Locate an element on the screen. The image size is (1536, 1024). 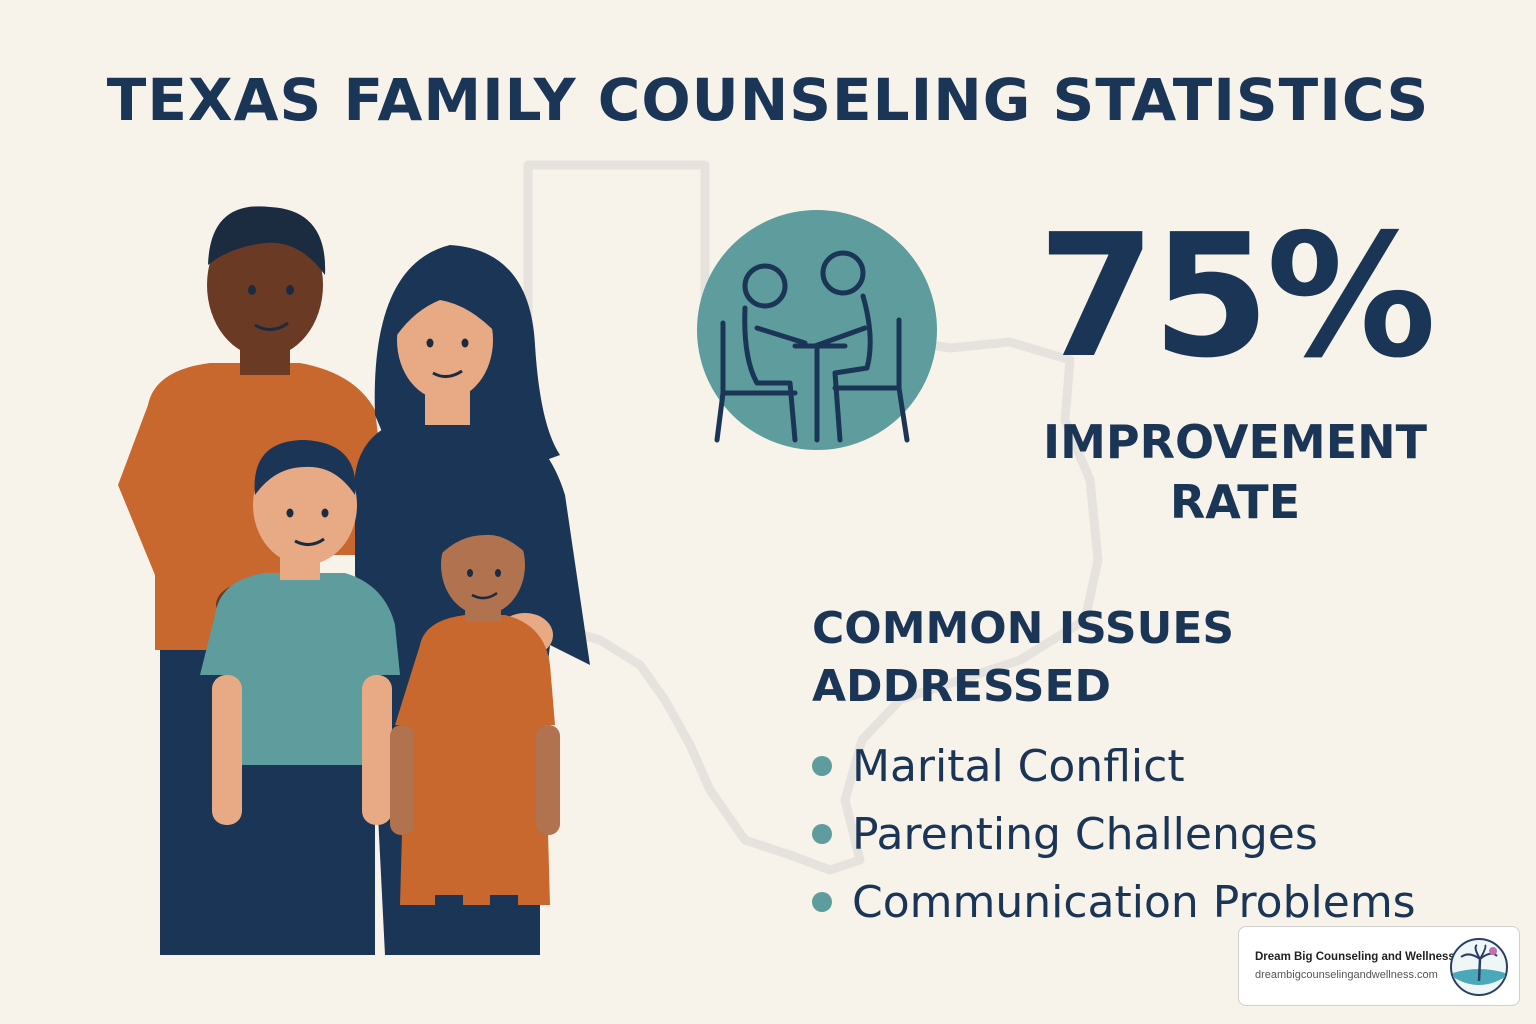
issue-label: Communication Problems is located at coordinates (1134, 902).